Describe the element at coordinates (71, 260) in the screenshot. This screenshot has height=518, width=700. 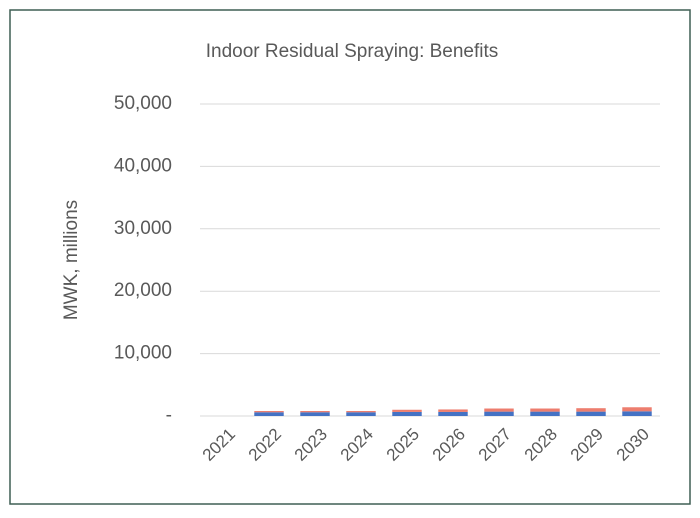
I see `y-axis-title: MWK, millions` at that location.